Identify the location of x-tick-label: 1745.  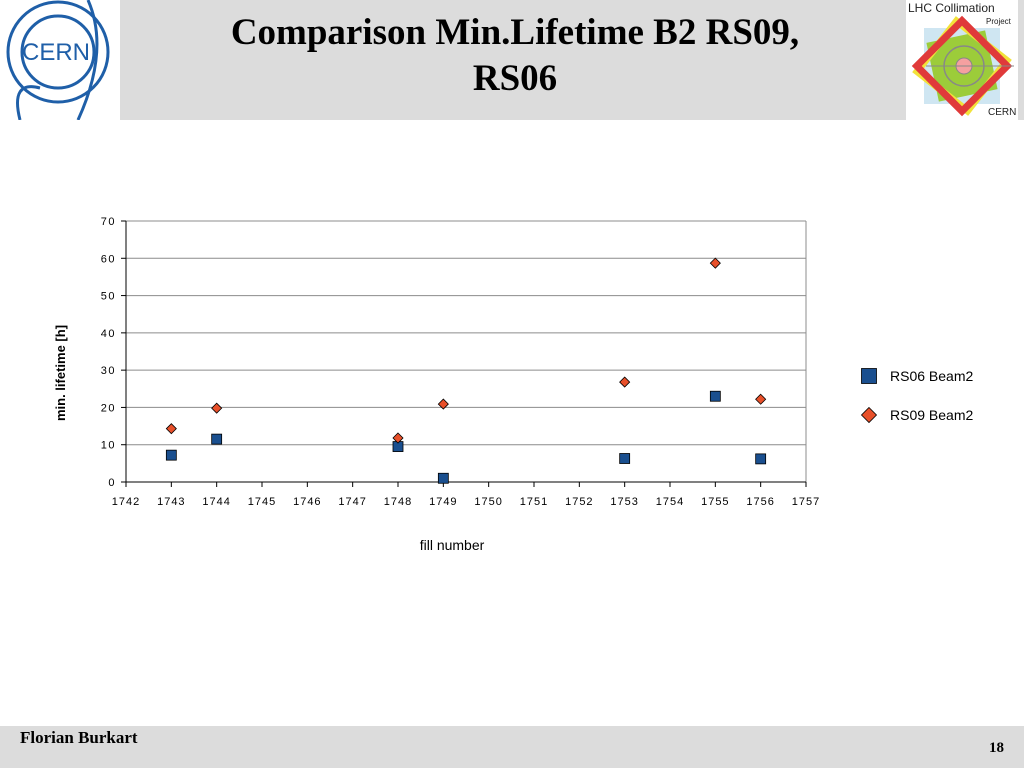
(262, 502).